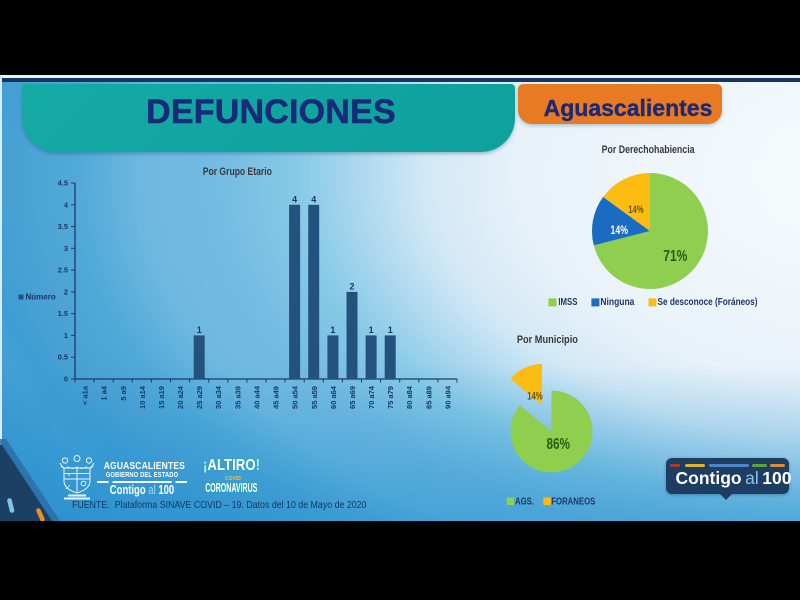  What do you see at coordinates (708, 302) in the screenshot?
I see `svg-text: Se desconoce (Foráneos)` at bounding box center [708, 302].